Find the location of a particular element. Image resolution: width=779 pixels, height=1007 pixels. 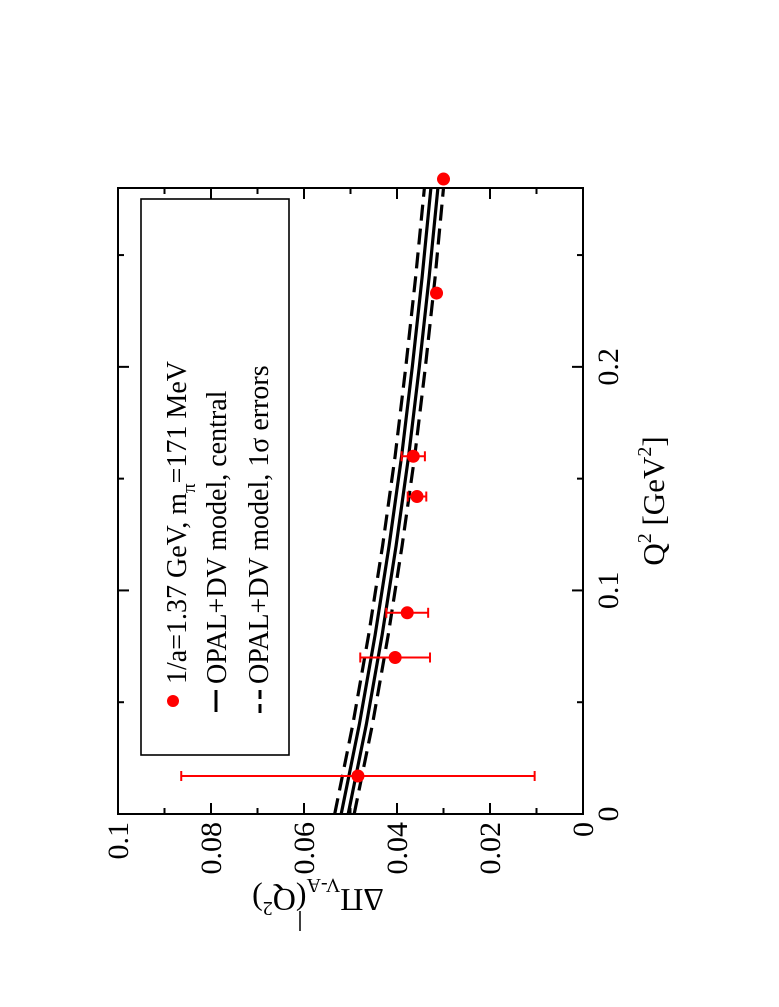

y-tick-label-1: 0.02 is located at coordinates (490, 848).